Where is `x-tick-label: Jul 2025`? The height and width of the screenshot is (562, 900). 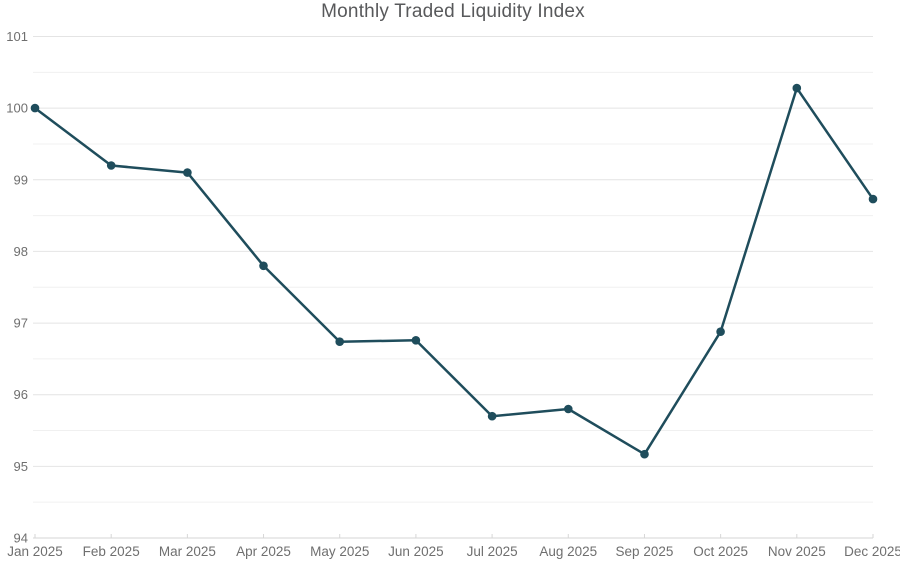
x-tick-label: Jul 2025 is located at coordinates (492, 551).